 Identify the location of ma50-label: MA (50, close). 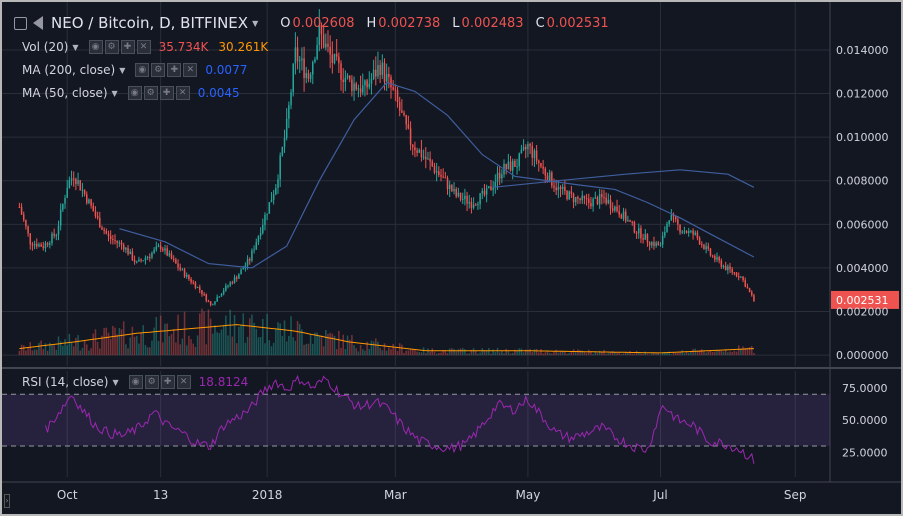
(65, 93).